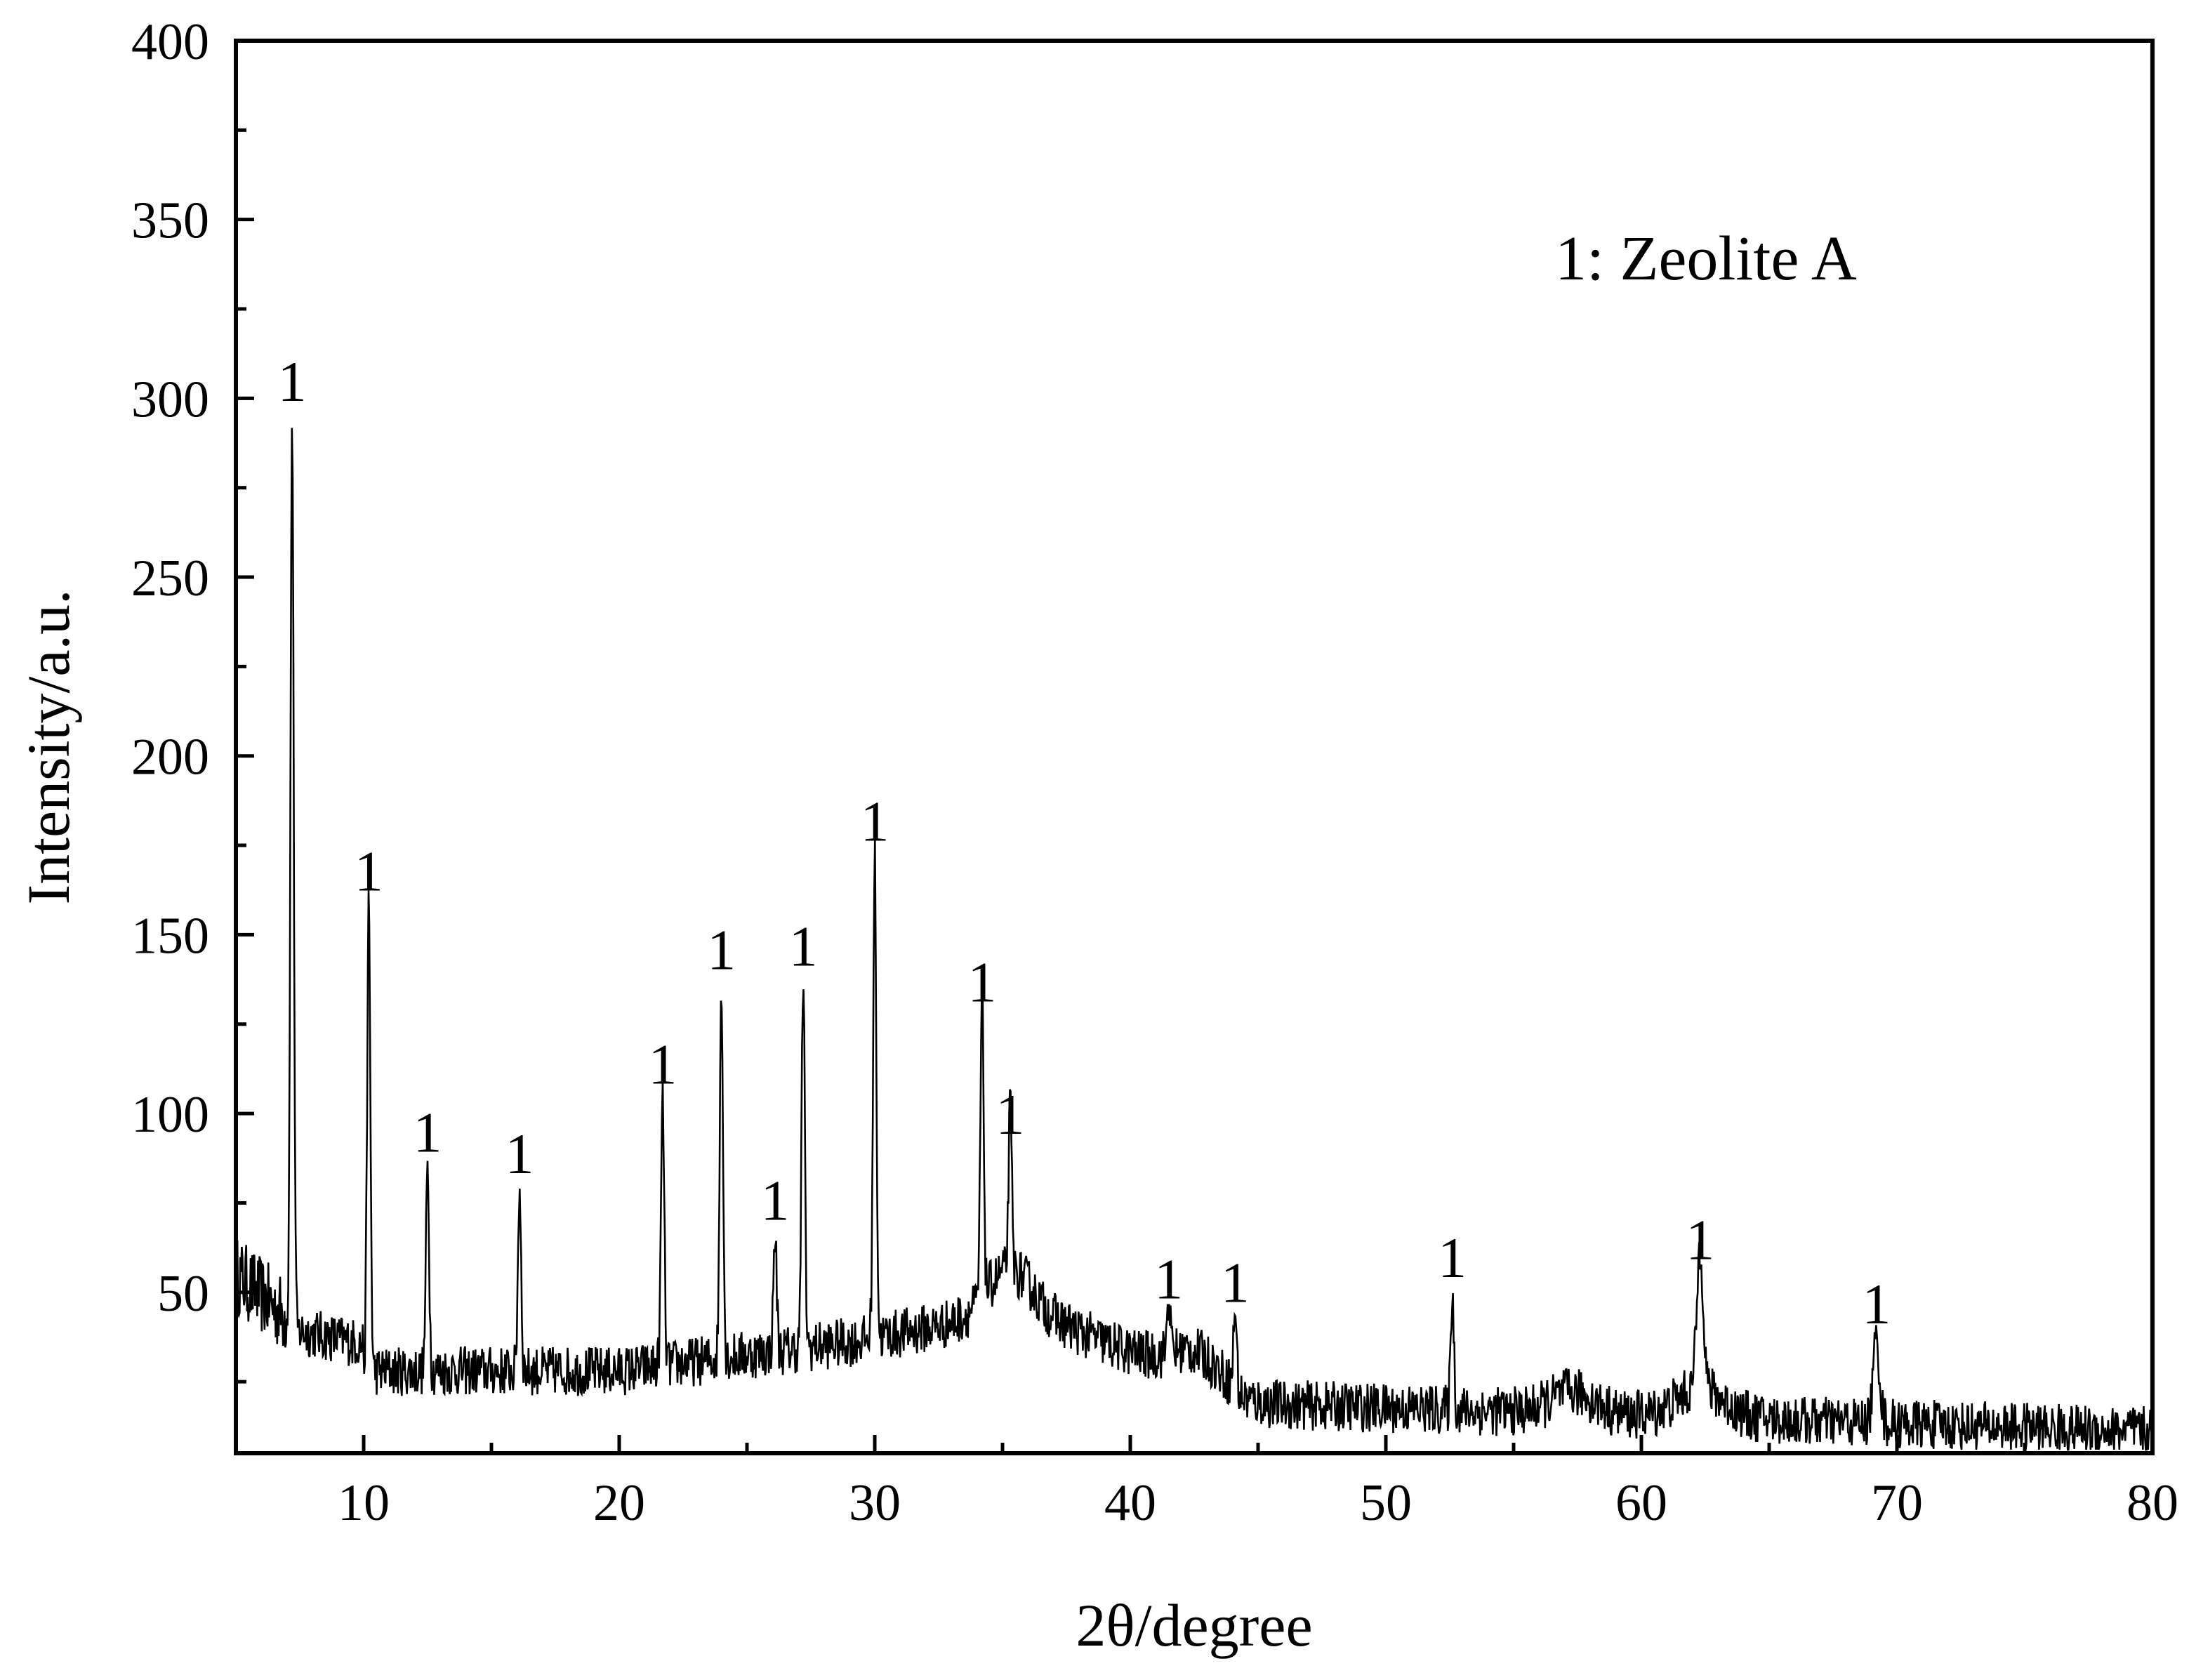 This screenshot has height=1680, width=2196. I want to click on y-tick-label: 200, so click(170, 757).